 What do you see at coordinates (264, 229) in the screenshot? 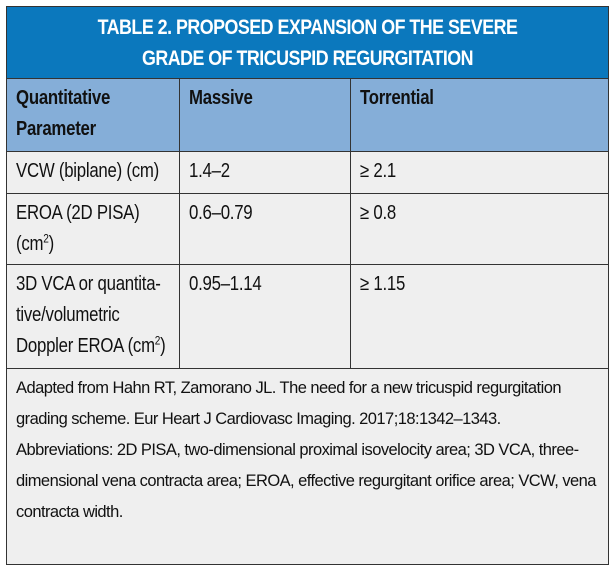
I see `massive-cell: 0.6–0.79` at bounding box center [264, 229].